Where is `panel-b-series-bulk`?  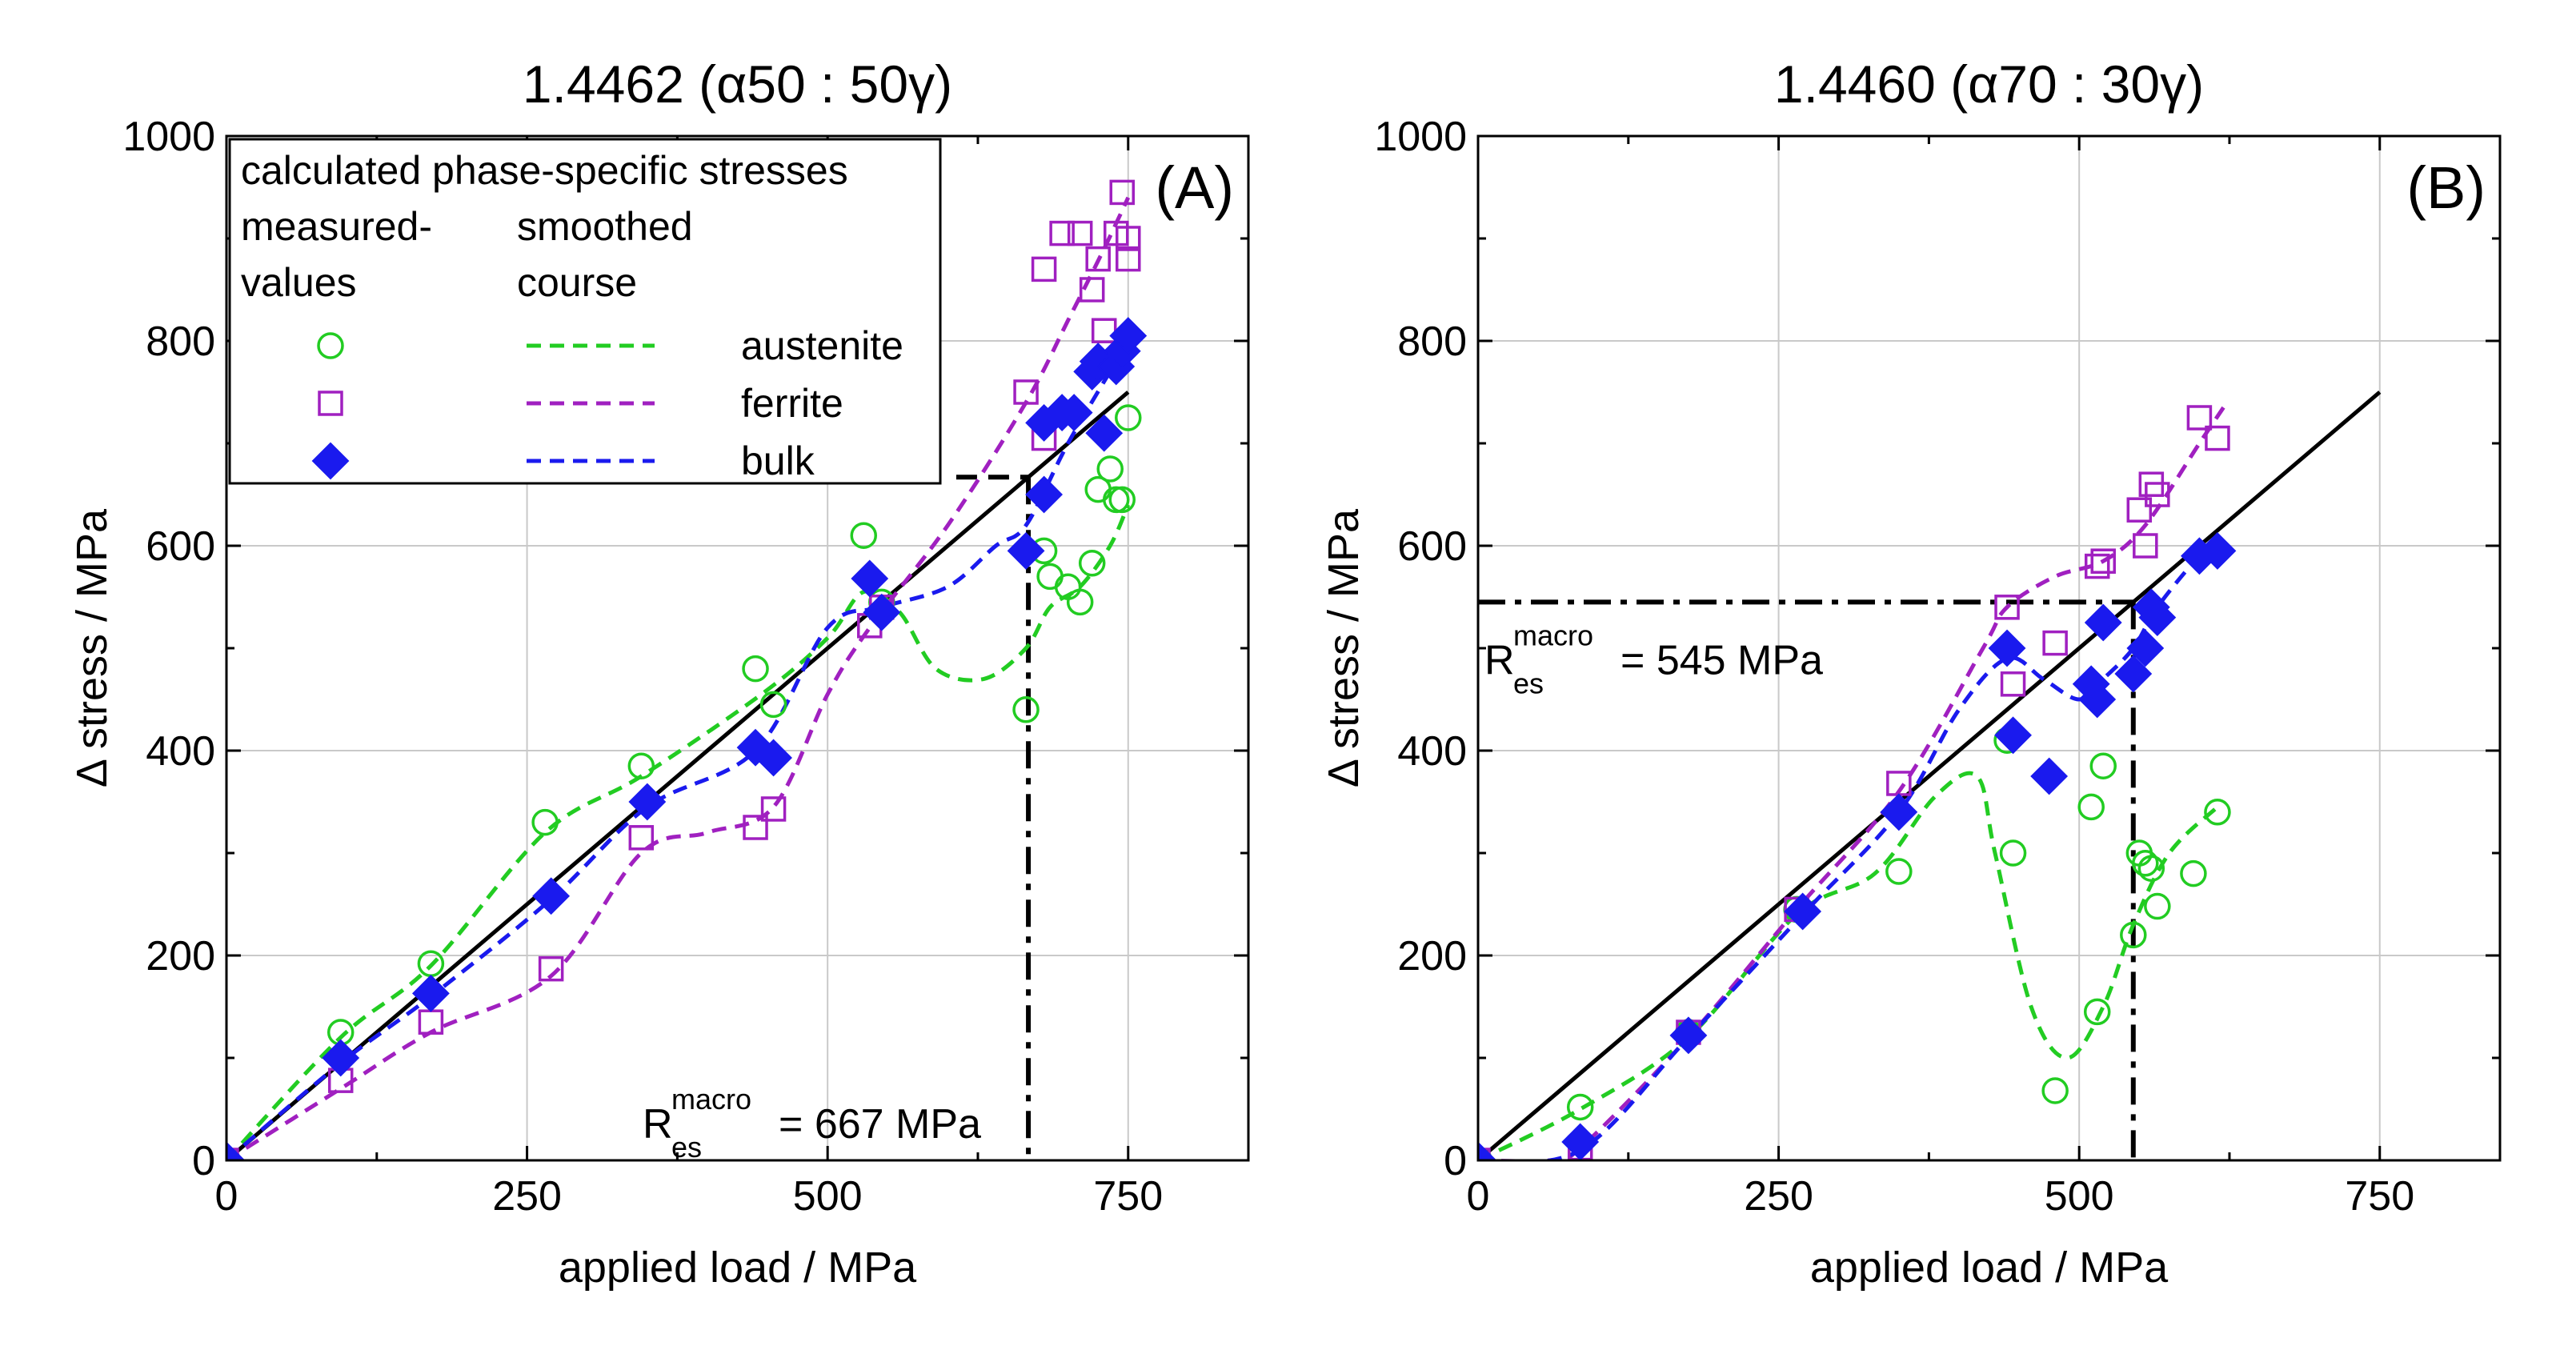 panel-b-series-bulk is located at coordinates (1857, 845).